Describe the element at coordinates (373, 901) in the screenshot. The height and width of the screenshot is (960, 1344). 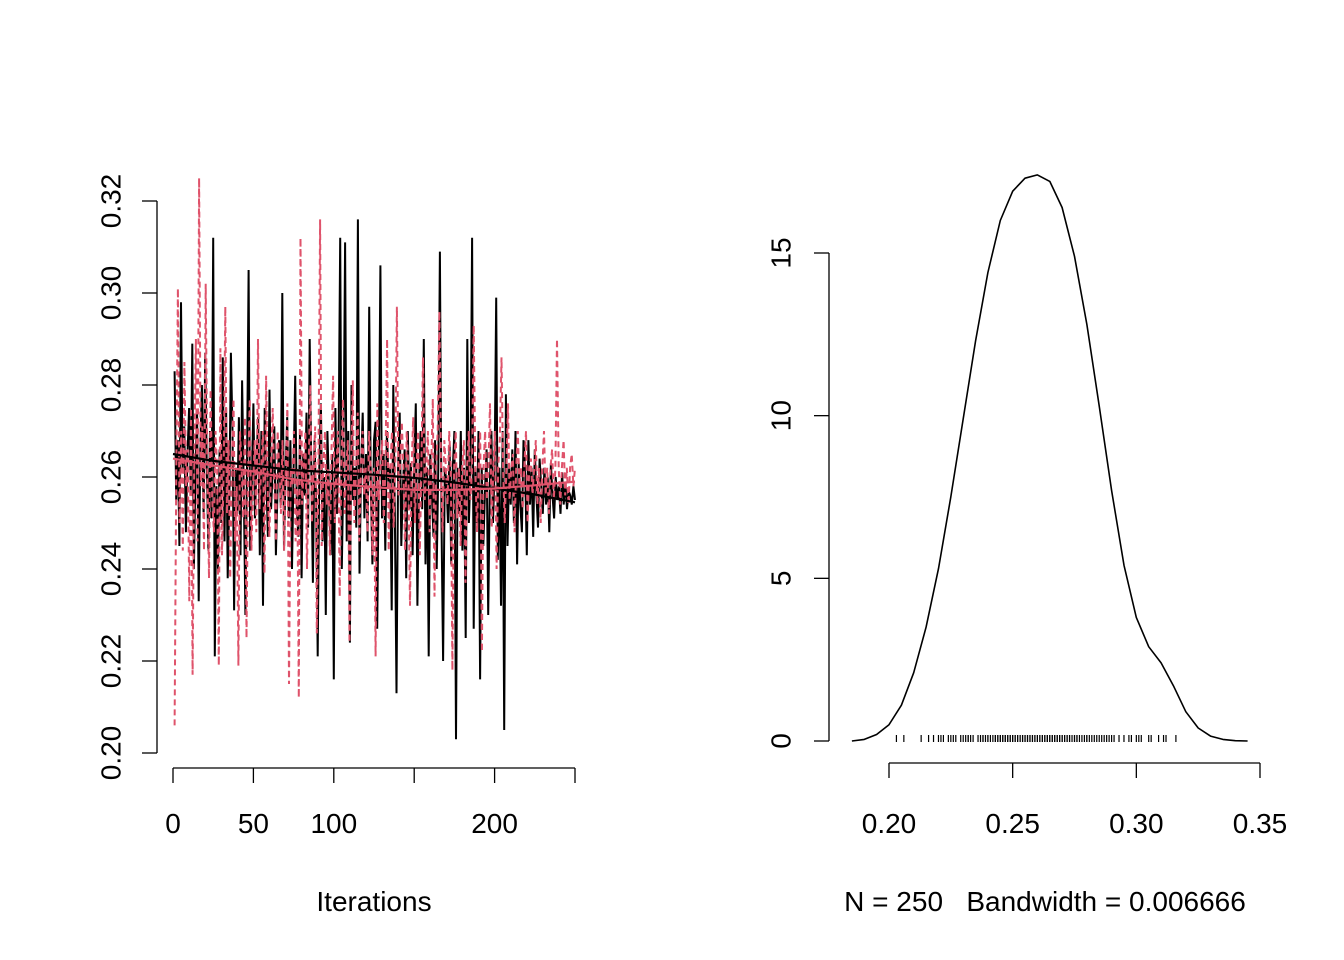
I see `x-axis-label: Iterations` at that location.